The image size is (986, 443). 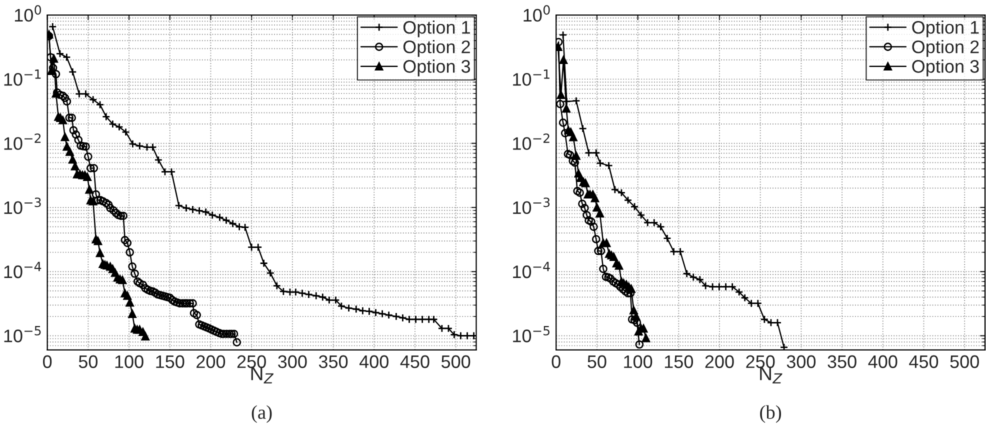 I want to click on text: (b), so click(x=771, y=414).